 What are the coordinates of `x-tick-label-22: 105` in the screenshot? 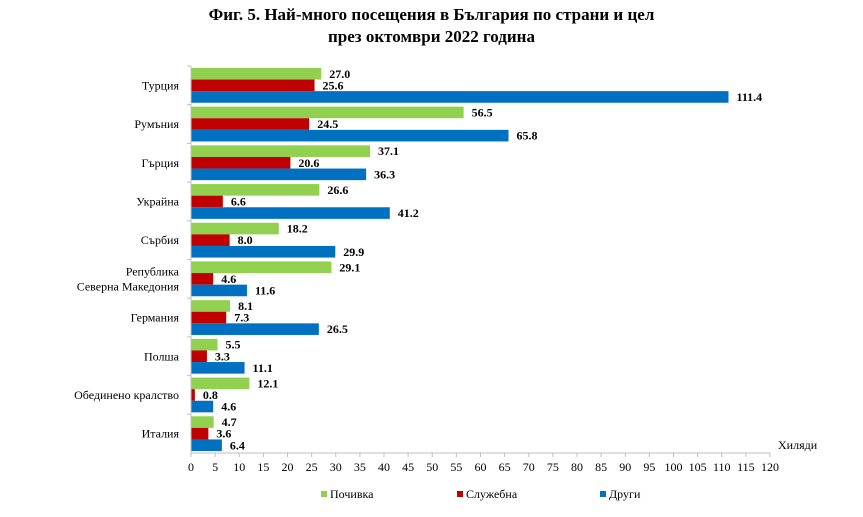 It's located at (698, 467).